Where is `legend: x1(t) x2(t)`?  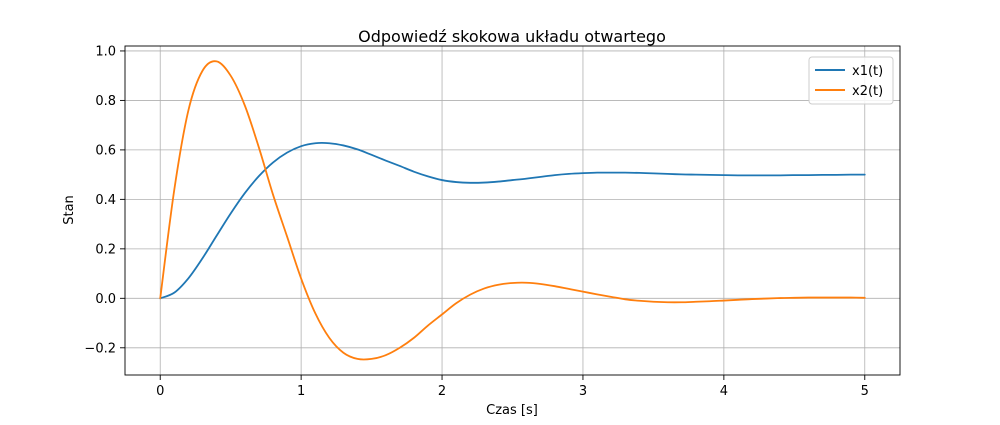
legend: x1(t) x2(t) is located at coordinates (851, 80).